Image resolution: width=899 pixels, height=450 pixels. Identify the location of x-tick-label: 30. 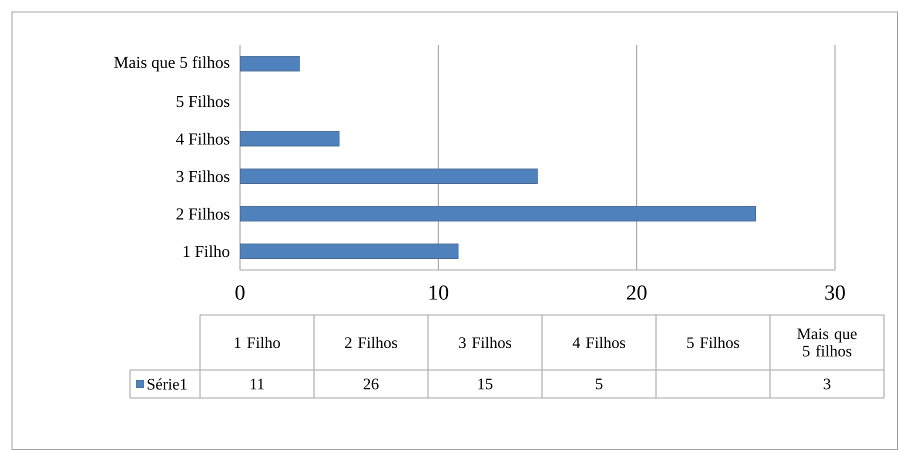
(835, 292).